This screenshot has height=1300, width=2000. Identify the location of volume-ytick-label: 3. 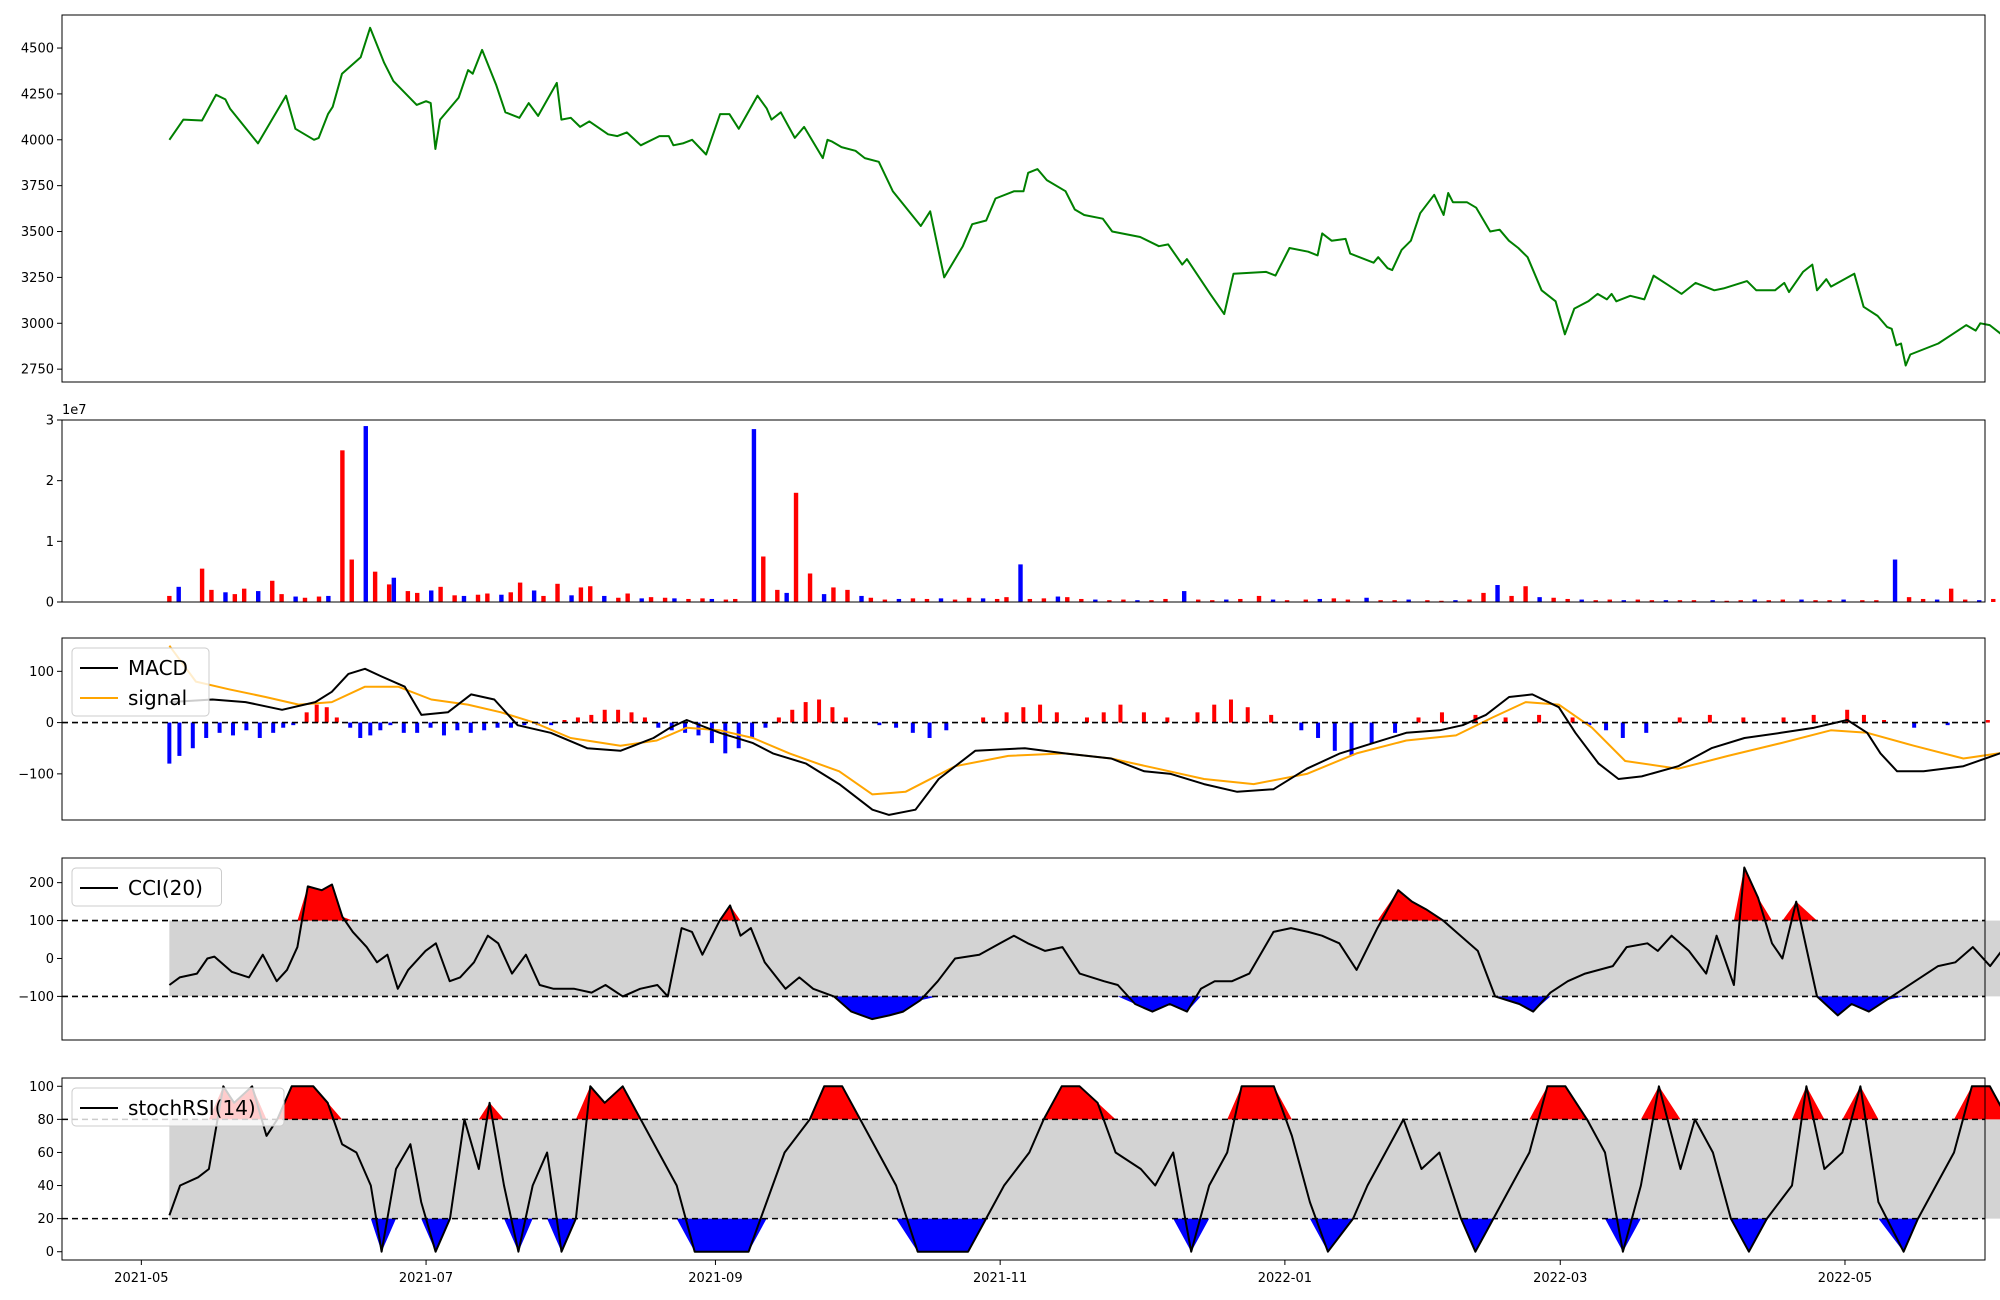
(50, 421).